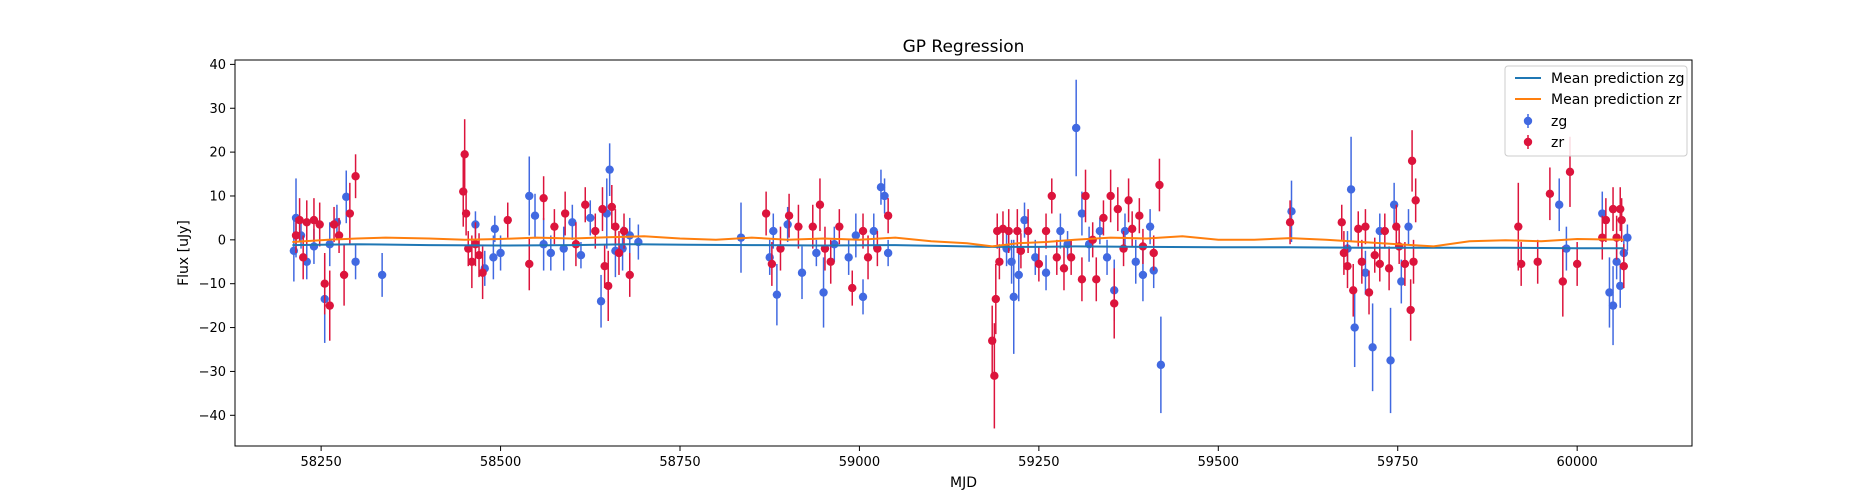 The width and height of the screenshot is (1875, 504). Describe the element at coordinates (859, 462) in the screenshot. I see `x-tick-label: 59000` at that location.